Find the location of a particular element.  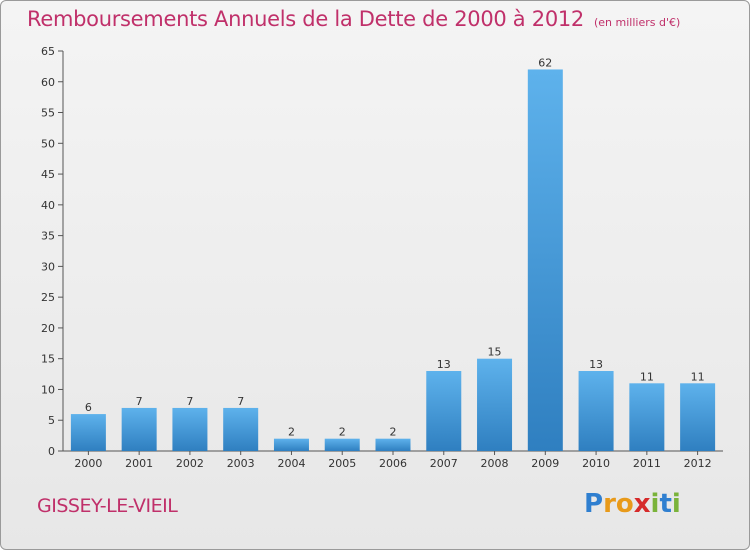

y-tick-label: 50 is located at coordinates (48, 143).